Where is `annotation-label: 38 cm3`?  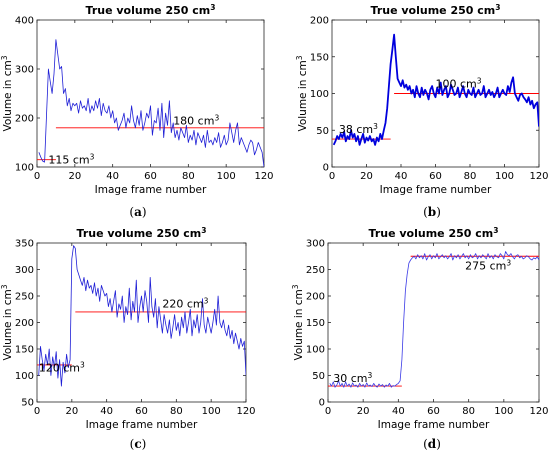
annotation-label: 38 cm3 is located at coordinates (358, 129).